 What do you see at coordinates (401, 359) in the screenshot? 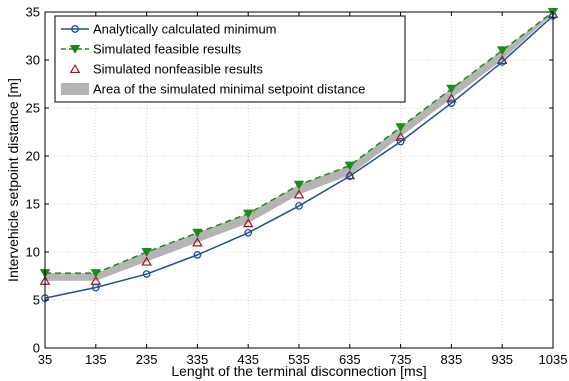
I see `x-tick-label: 735` at bounding box center [401, 359].